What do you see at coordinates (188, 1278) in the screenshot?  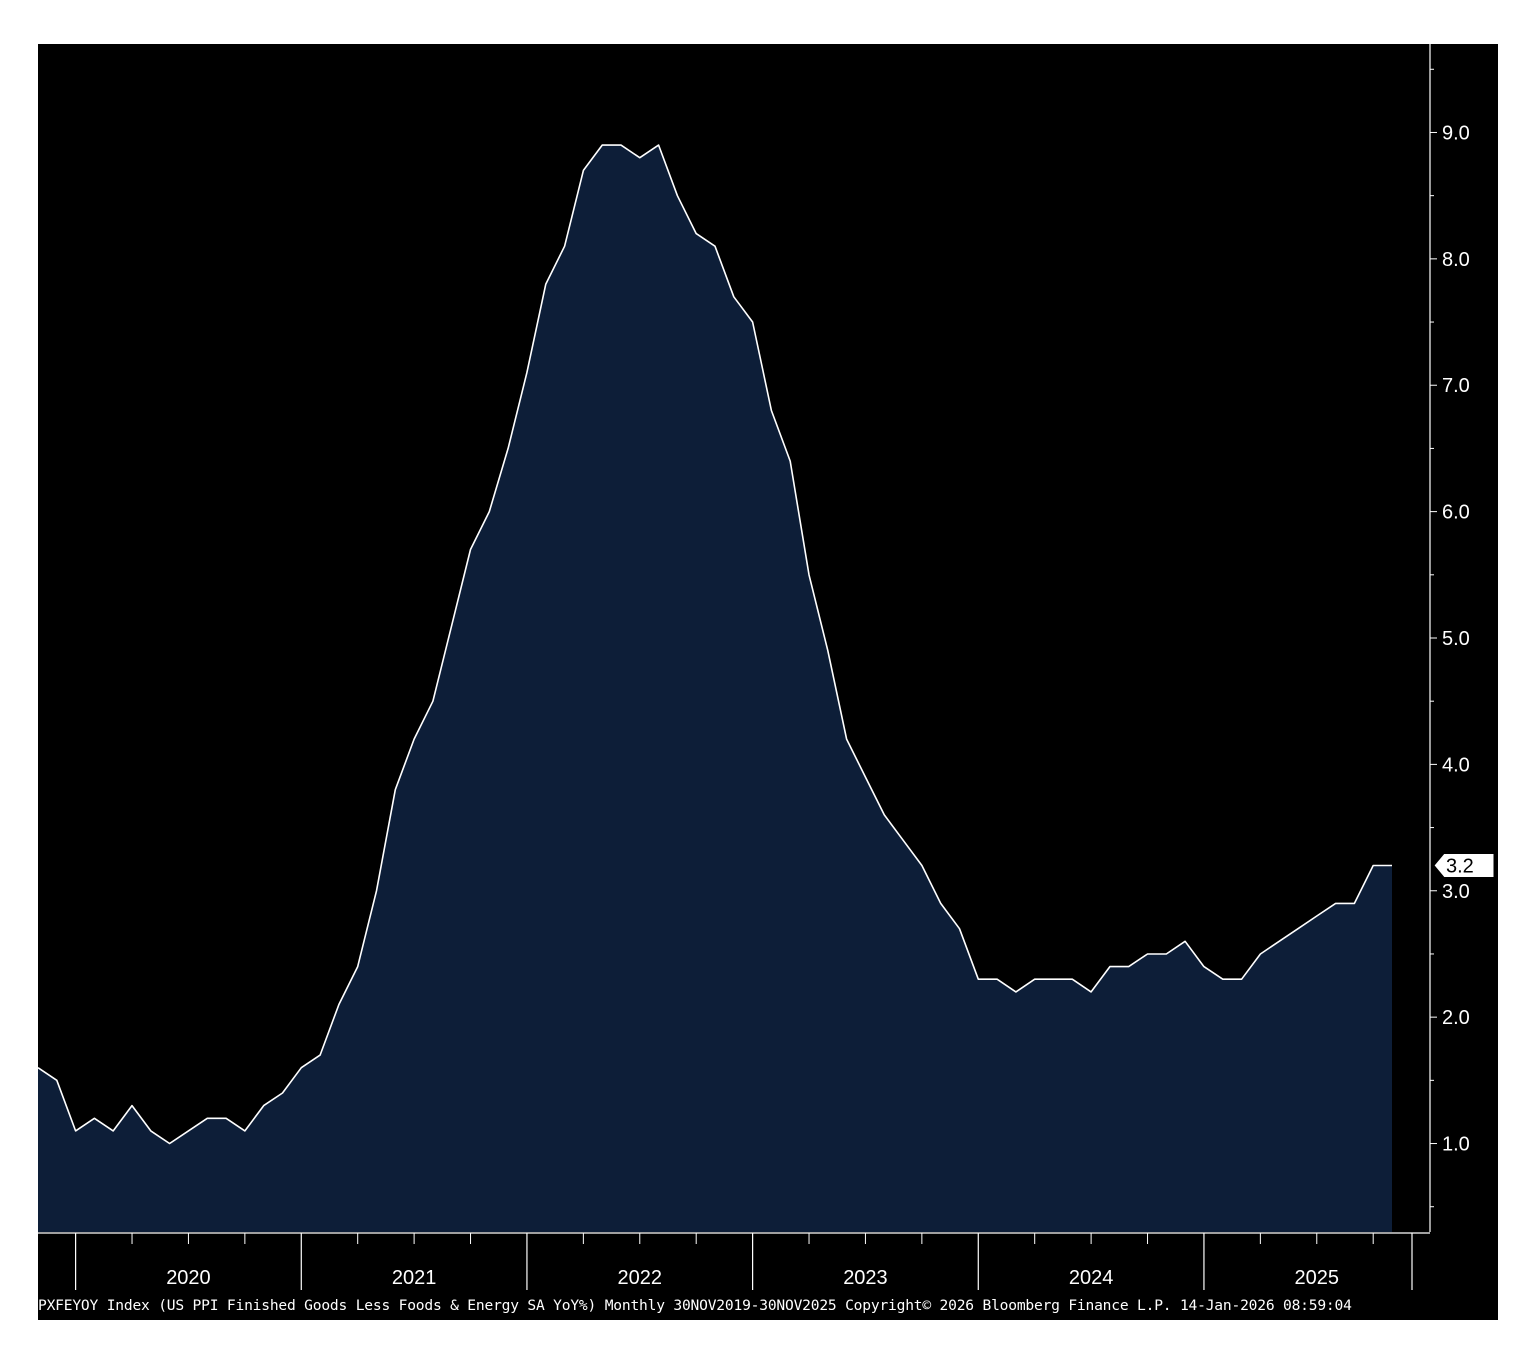 I see `x-tick-label: 2020` at bounding box center [188, 1278].